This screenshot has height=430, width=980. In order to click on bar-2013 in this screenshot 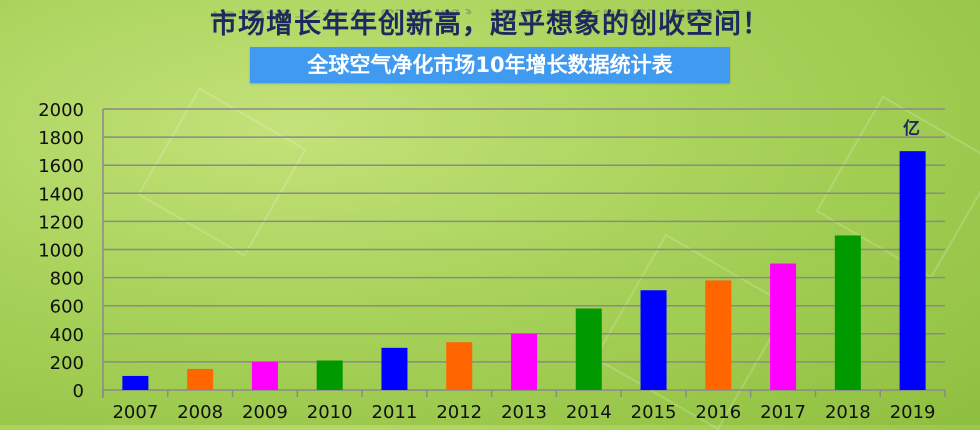, I will do `click(524, 361)`.